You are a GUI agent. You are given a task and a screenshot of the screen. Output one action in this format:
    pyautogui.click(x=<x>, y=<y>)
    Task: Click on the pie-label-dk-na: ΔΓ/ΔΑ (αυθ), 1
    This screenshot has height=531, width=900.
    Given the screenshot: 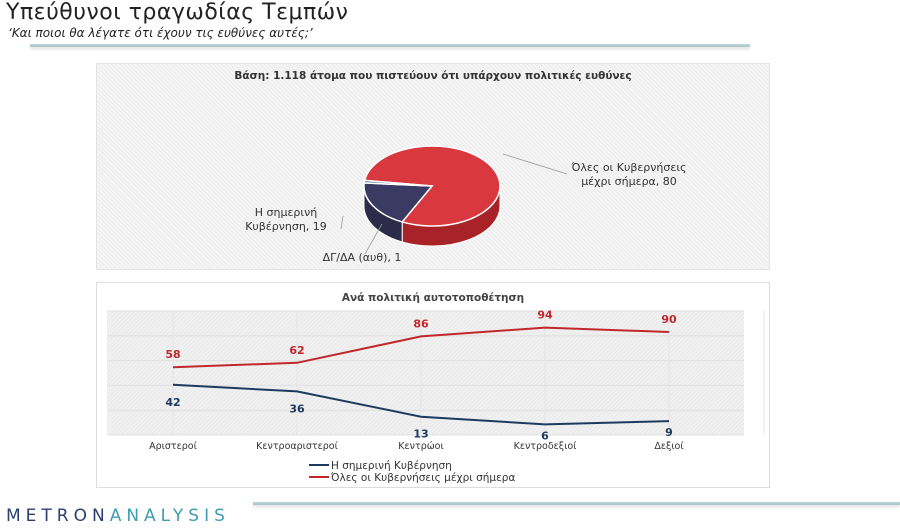 What is the action you would take?
    pyautogui.click(x=362, y=257)
    